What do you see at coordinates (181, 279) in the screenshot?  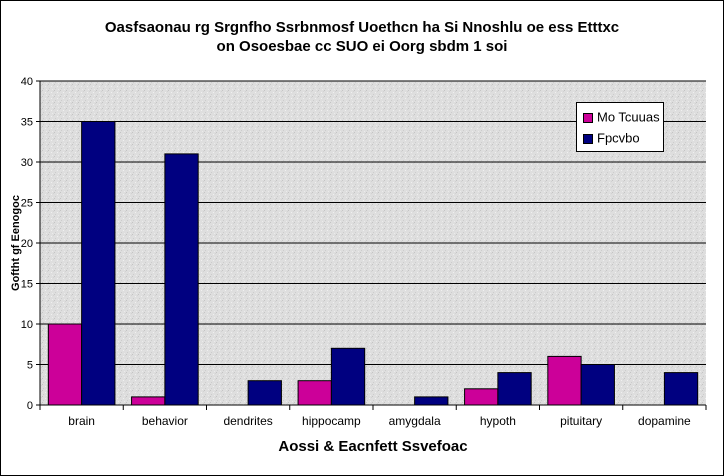 I see `bar-series-2-behavior` at bounding box center [181, 279].